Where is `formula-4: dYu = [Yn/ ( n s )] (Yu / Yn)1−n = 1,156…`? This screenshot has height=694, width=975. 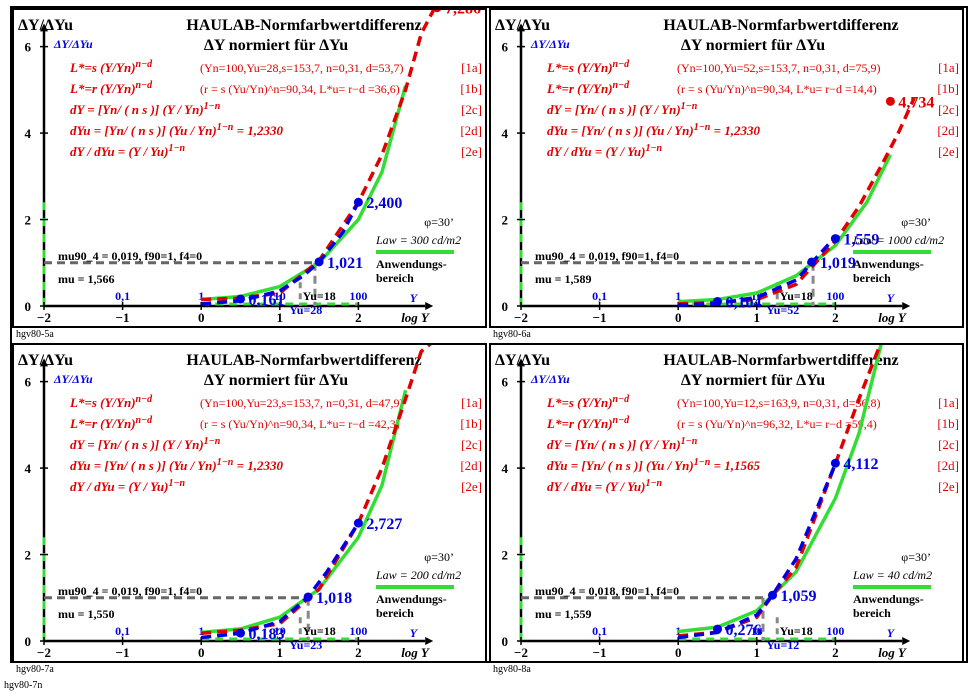 formula-4: dYu = [Yn/ ( n s )] (Yu / Yn)1−n = 1,156… is located at coordinates (654, 465).